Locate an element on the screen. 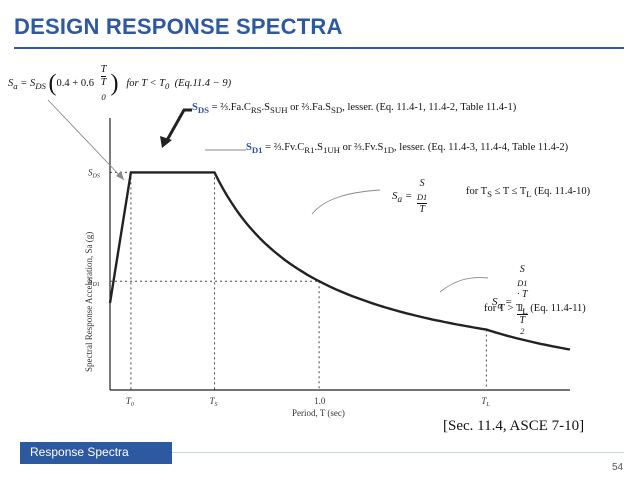 This screenshot has height=479, width=638. ramp-callout-arrowhead is located at coordinates (120, 175).